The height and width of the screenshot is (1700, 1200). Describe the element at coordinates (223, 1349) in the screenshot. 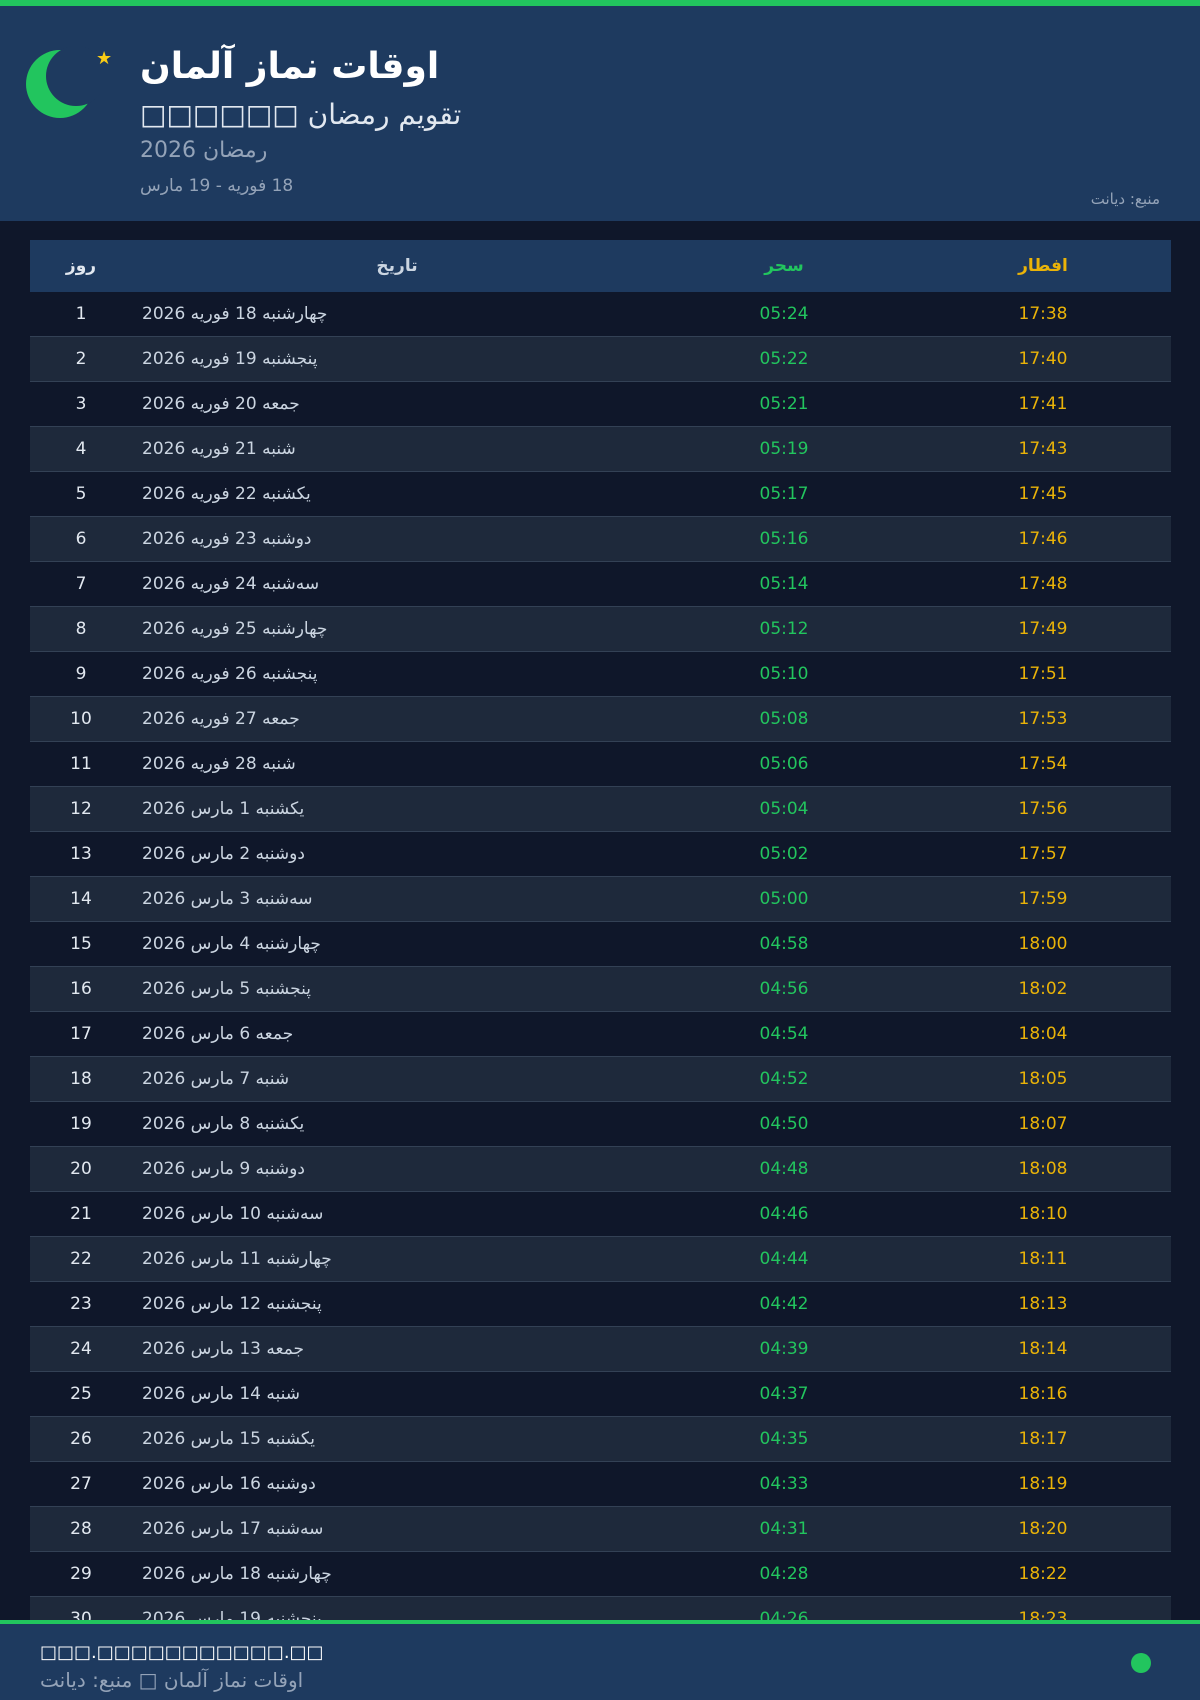

I see `date-cell-text: جمعه 13 مارس 2026` at that location.